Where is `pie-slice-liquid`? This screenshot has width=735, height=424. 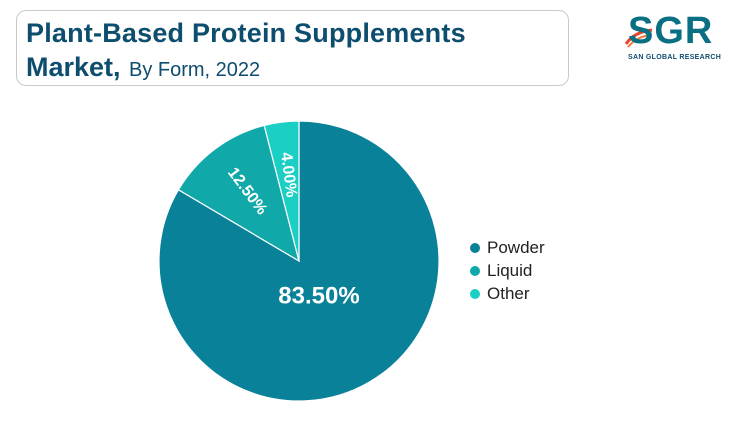
pie-slice-liquid is located at coordinates (238, 193).